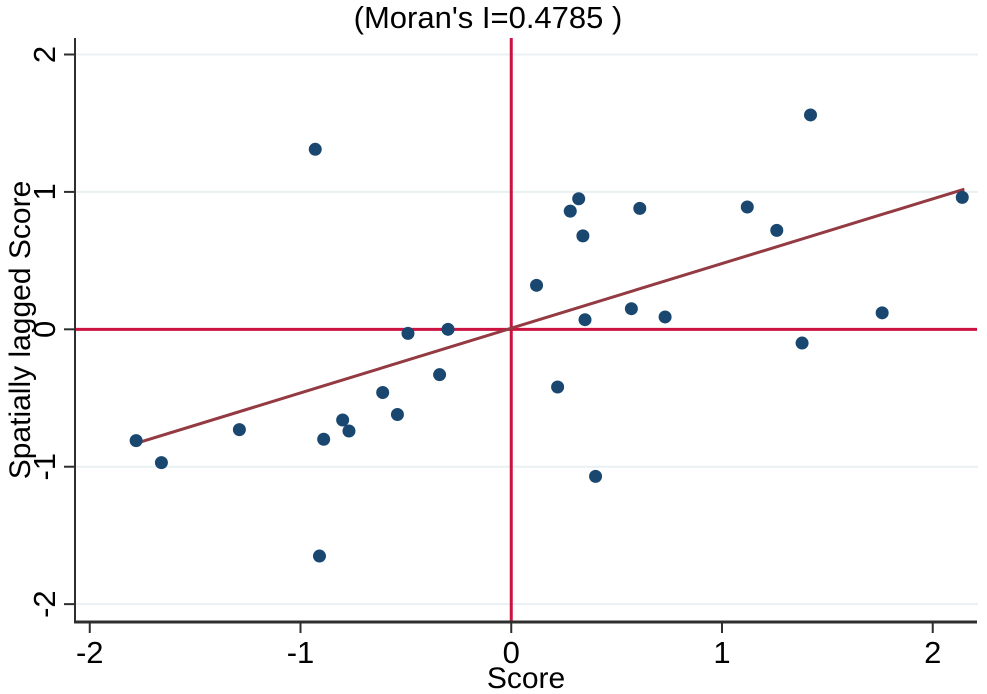 The height and width of the screenshot is (694, 987). I want to click on y-tick-label: 1, so click(44, 191).